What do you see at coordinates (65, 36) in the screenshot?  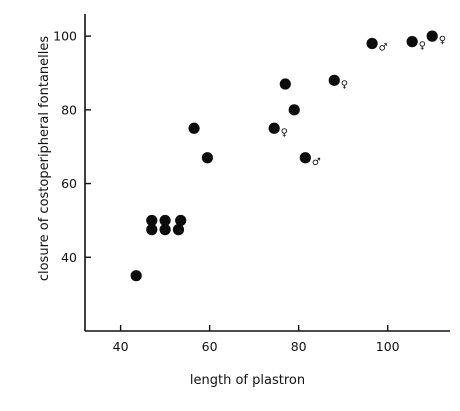 I see `y-tick-label: 100` at bounding box center [65, 36].